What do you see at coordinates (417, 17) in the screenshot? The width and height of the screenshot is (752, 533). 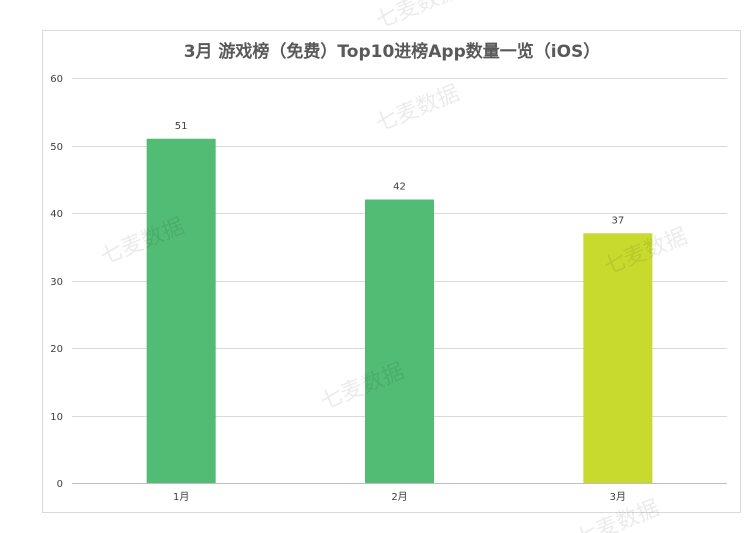 I see `watermark-text: 七麦数据` at bounding box center [417, 17].